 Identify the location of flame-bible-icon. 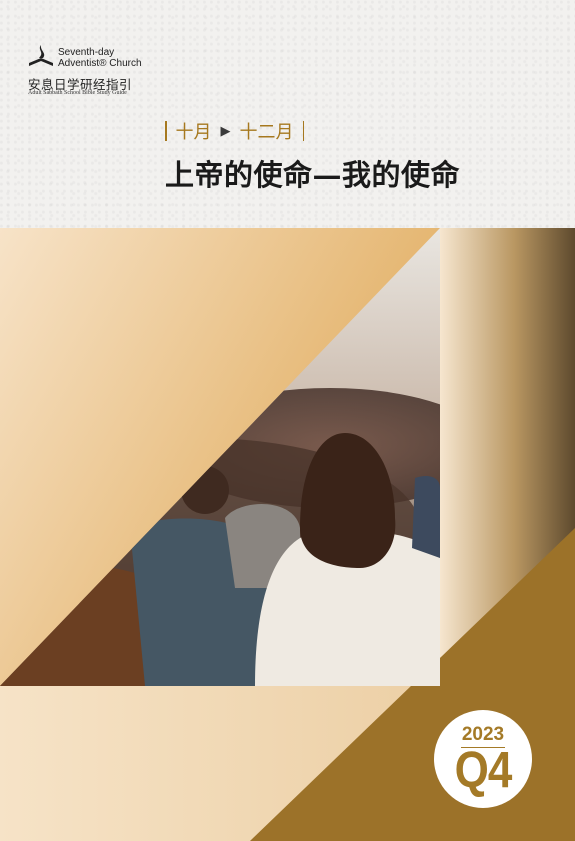
(41, 55).